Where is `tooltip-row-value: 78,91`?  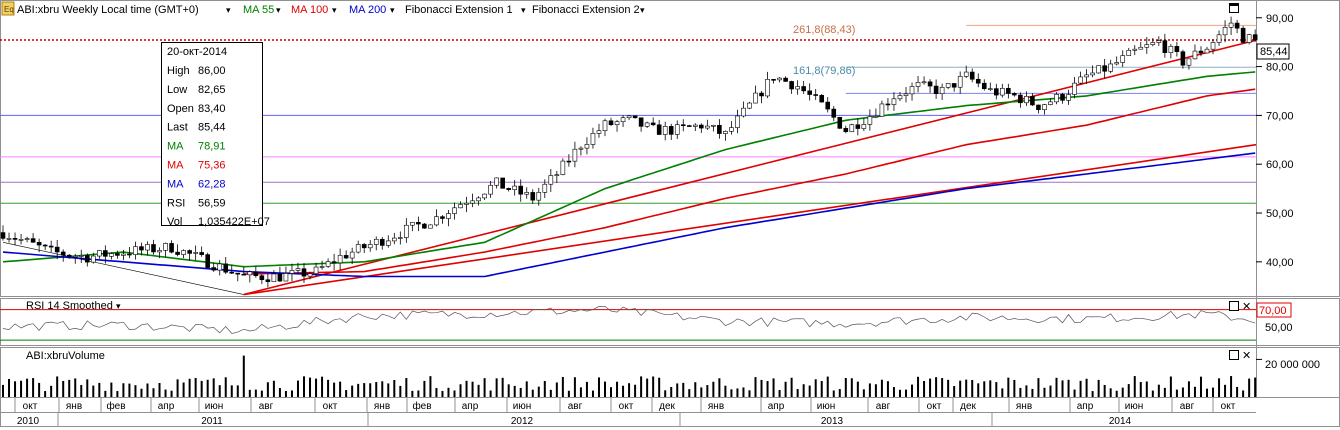 tooltip-row-value: 78,91 is located at coordinates (212, 147).